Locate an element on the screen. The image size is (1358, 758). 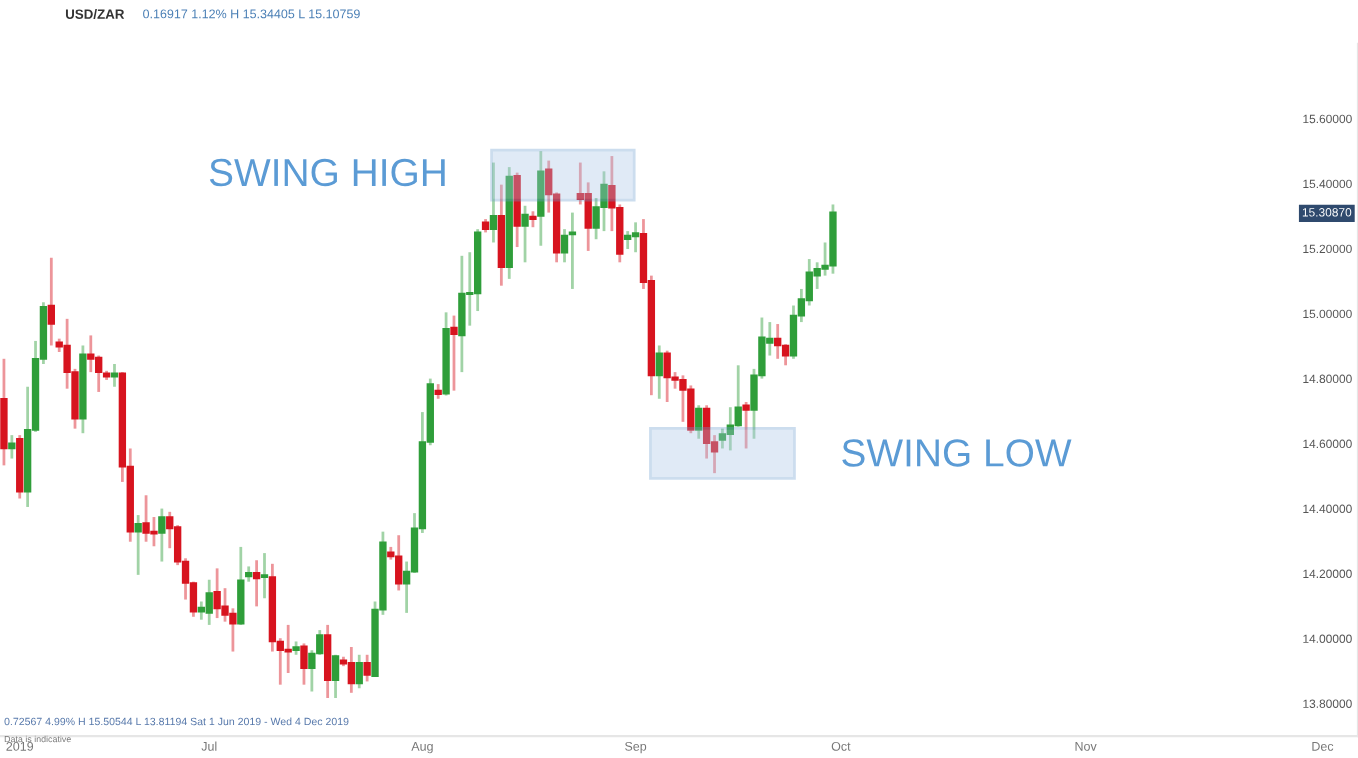
annotation: SWING LOW is located at coordinates (957, 453).